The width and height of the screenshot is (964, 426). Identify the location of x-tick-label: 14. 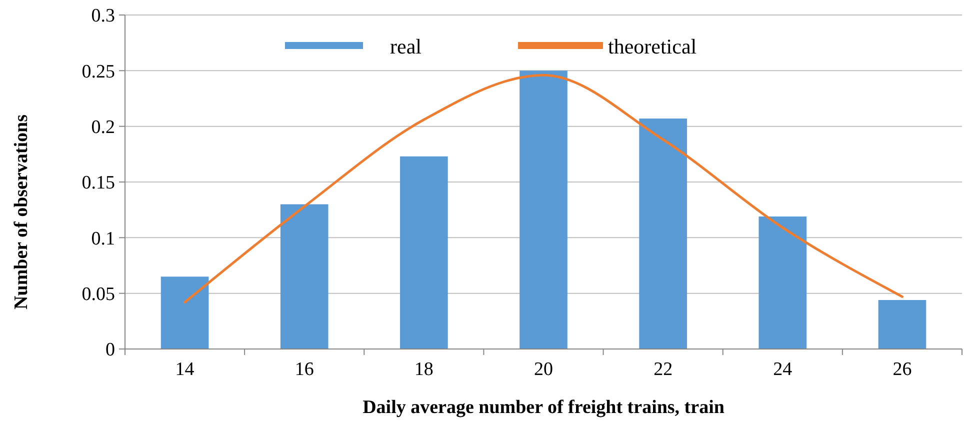
(185, 369).